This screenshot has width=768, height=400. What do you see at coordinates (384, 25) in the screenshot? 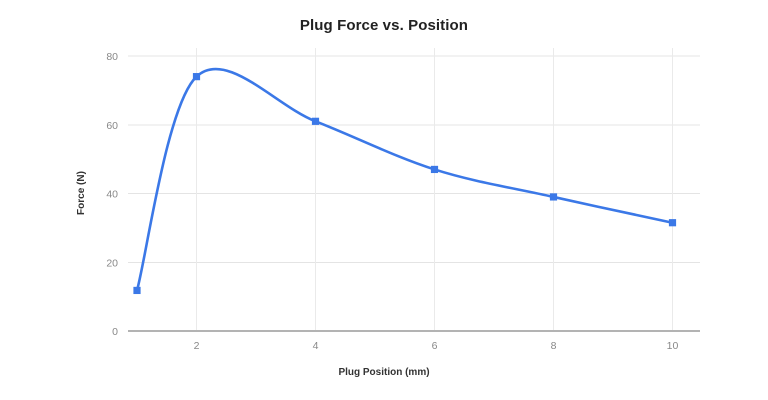
I see `chart-title: Plug Force vs. Position` at bounding box center [384, 25].